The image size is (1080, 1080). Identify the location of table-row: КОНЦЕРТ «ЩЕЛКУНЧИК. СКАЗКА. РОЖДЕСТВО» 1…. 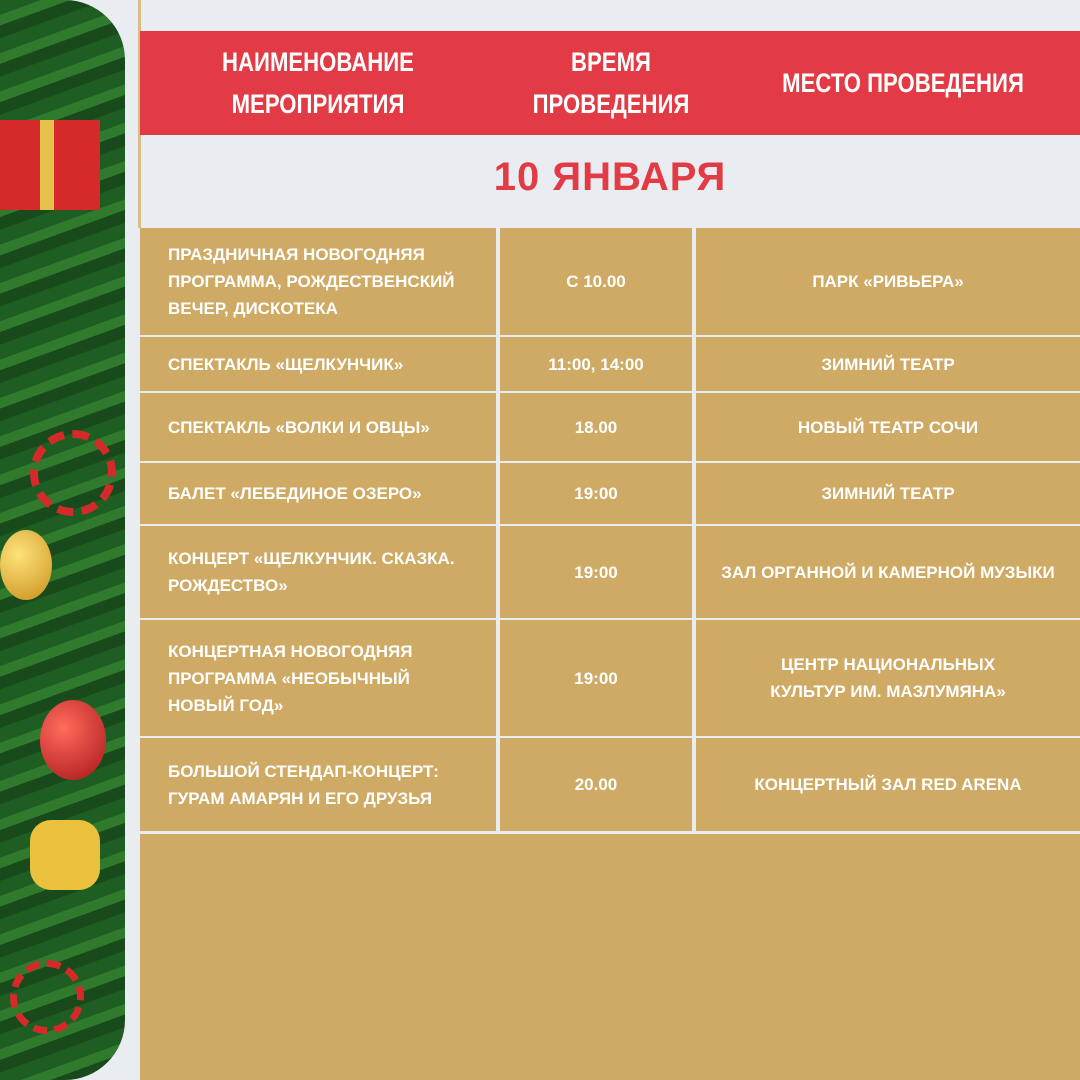
(610, 572).